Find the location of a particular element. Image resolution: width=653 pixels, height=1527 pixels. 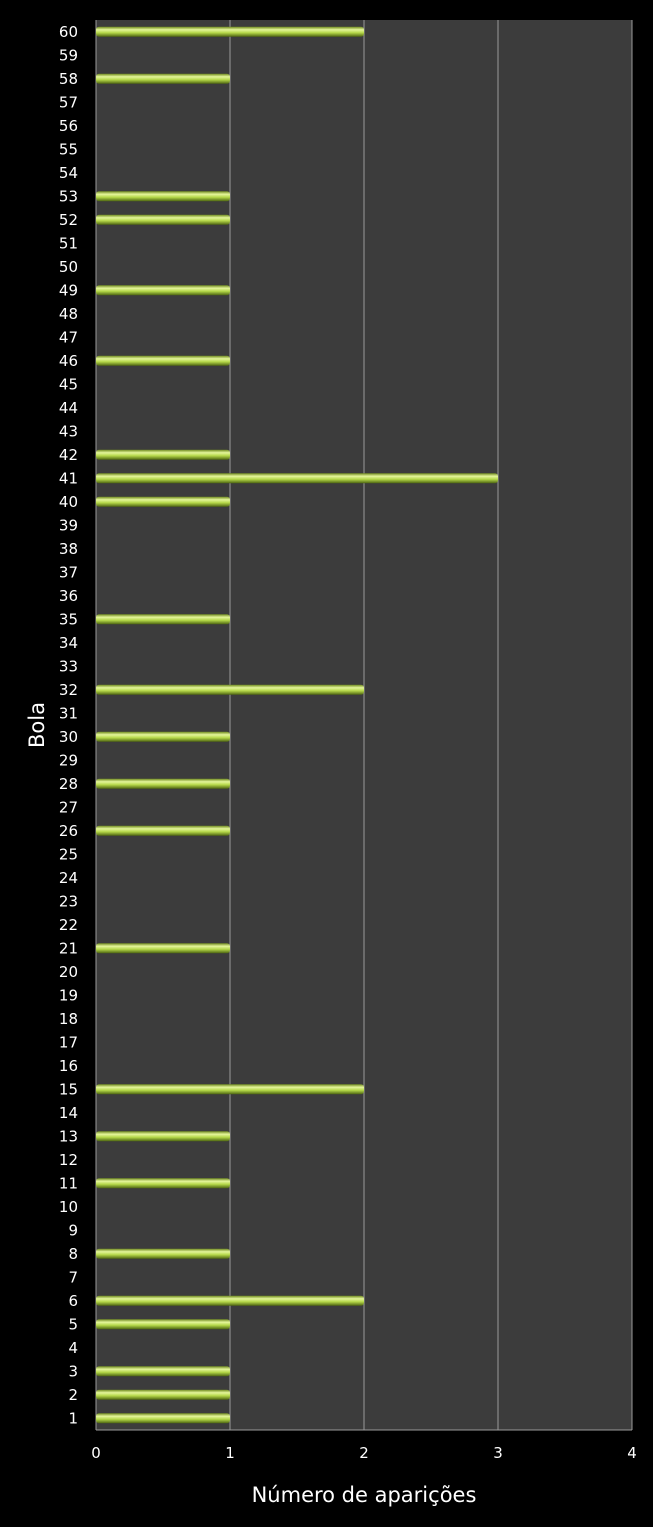

y-tick-label: 53 is located at coordinates (68, 196).